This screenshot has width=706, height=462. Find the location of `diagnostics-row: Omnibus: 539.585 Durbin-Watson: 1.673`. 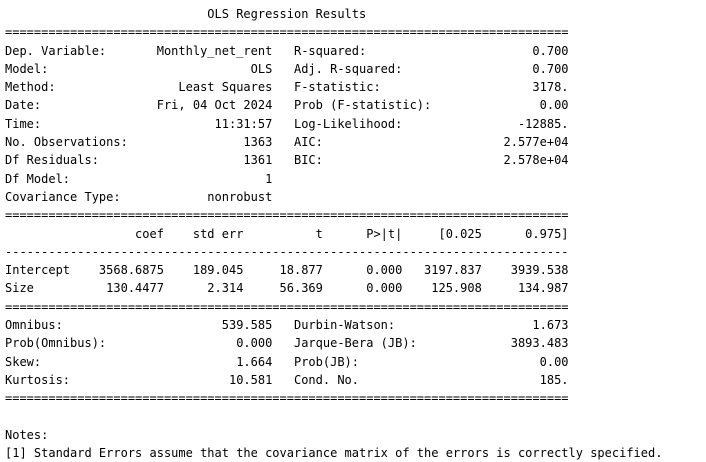

diagnostics-row: Omnibus: 539.585 Durbin-Watson: 1.673 is located at coordinates (287, 325).